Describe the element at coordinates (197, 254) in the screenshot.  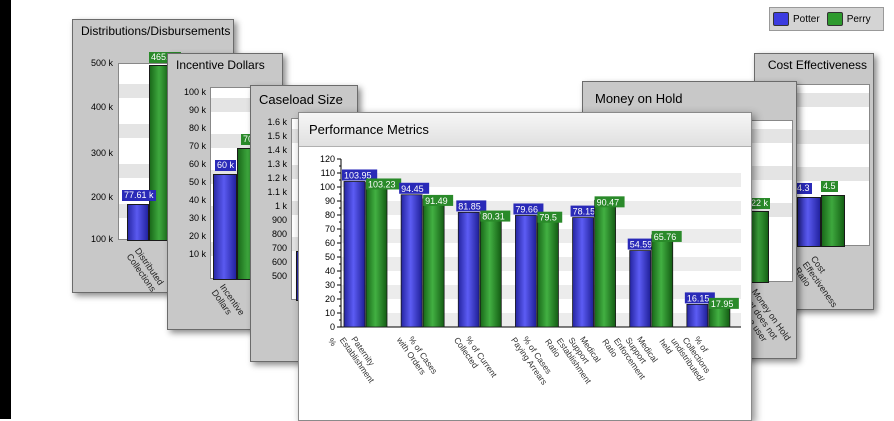
I see `y-tick: 10 k` at that location.